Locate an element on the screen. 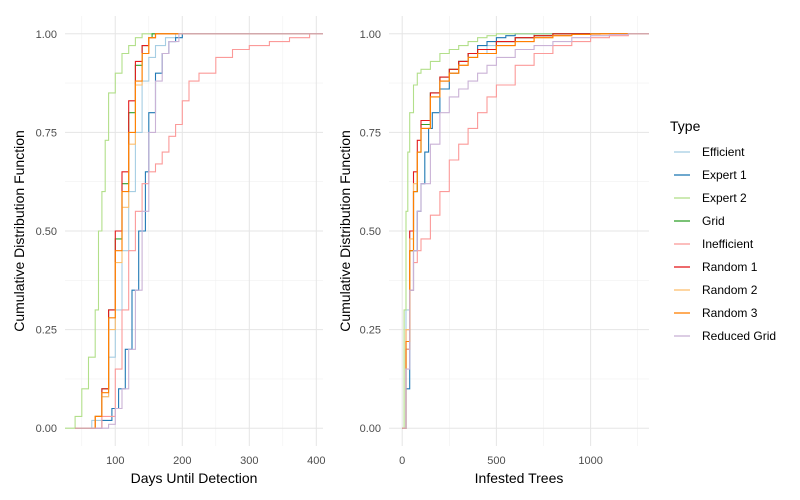 This screenshot has height=500, width=800. legend-item-grid: Grid is located at coordinates (699, 221).